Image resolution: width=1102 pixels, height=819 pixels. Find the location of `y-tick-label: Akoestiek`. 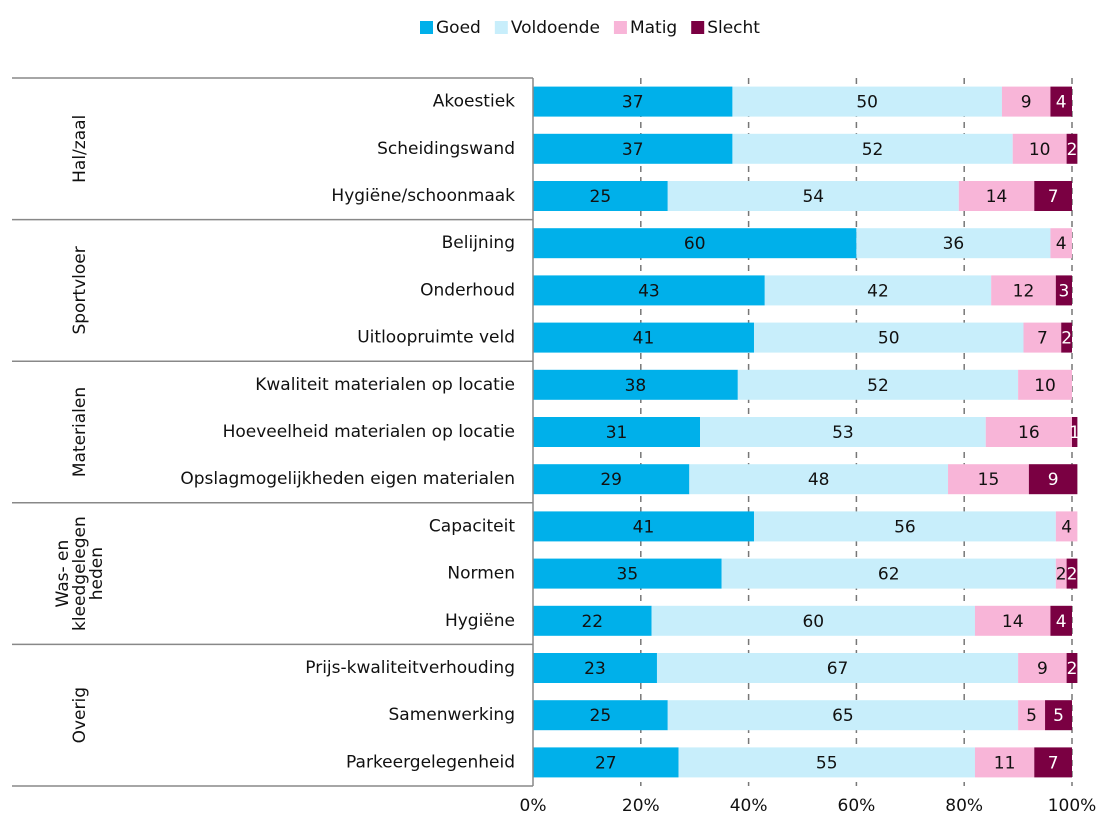

y-tick-label: Akoestiek is located at coordinates (474, 102).